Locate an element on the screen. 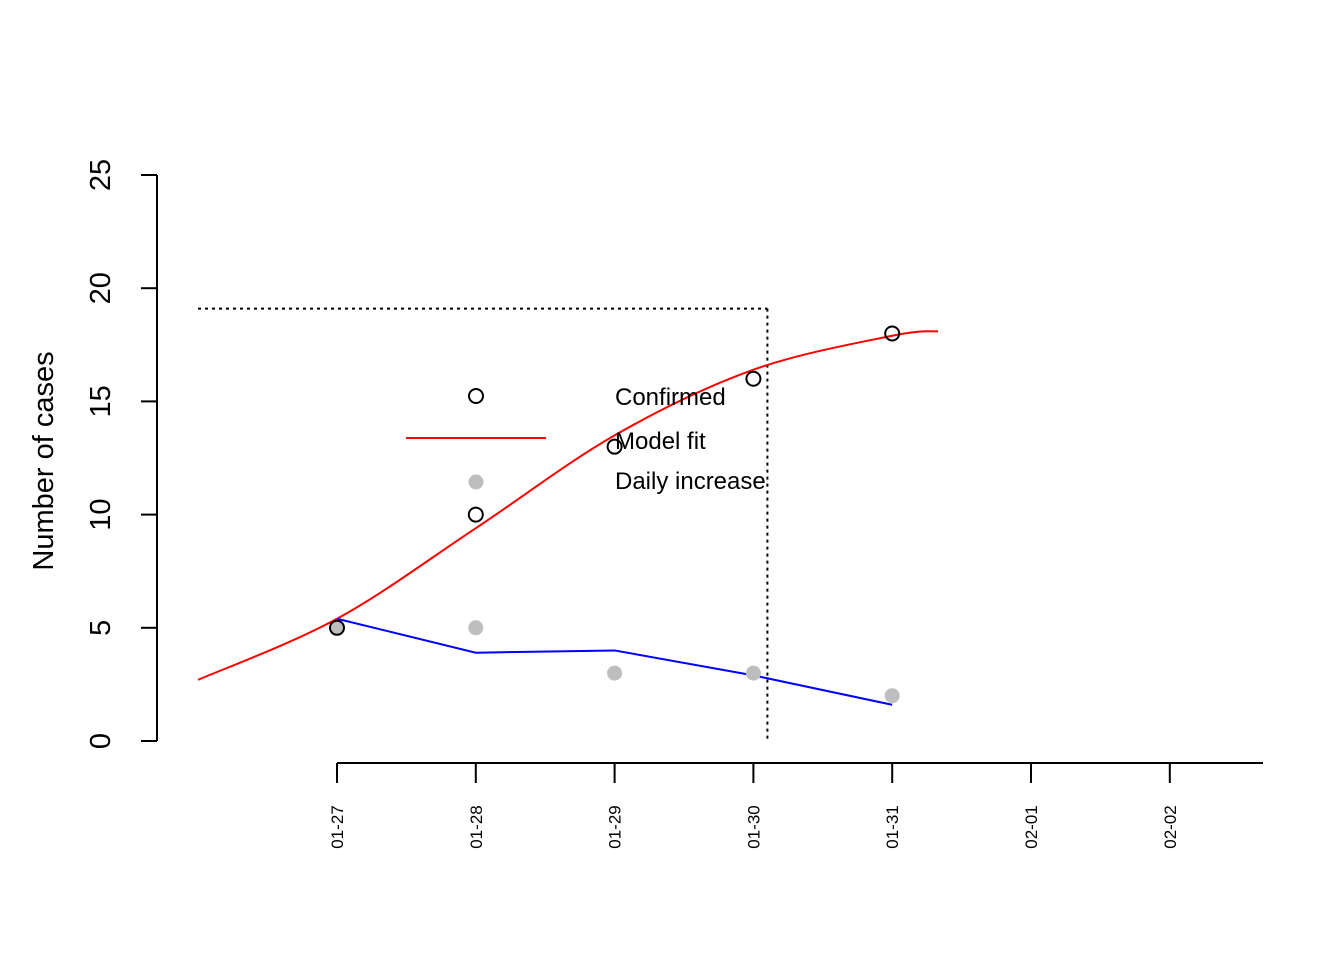 The width and height of the screenshot is (1344, 960). y-tick-label: 0 is located at coordinates (101, 741).